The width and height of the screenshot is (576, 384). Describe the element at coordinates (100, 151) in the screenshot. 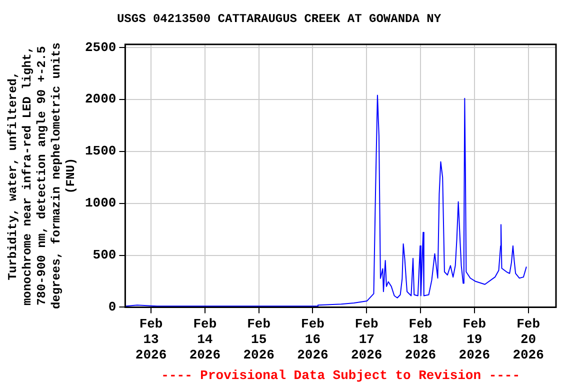

I see `y-tick-label: 1500` at that location.